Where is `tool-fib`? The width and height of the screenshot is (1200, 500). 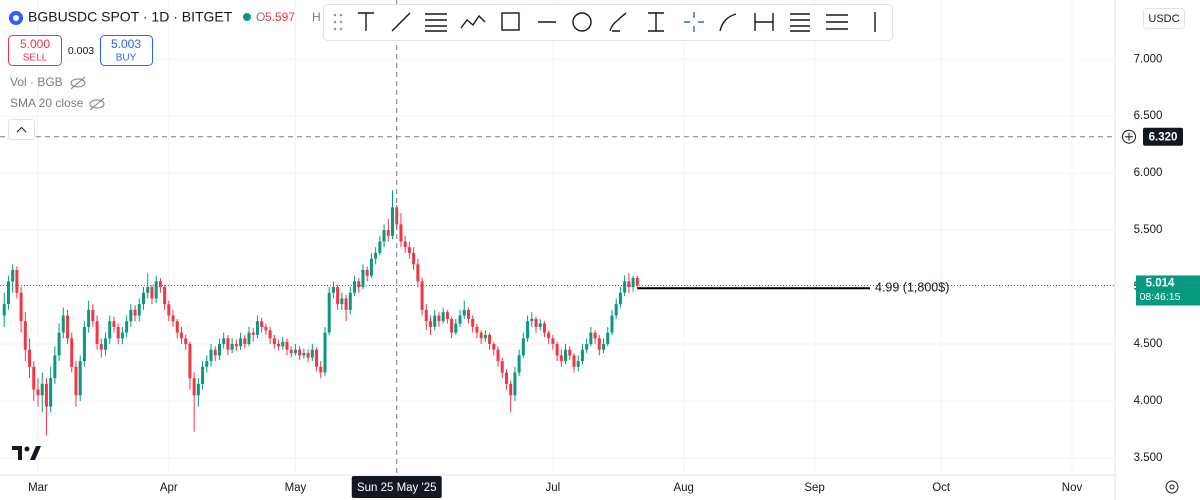 tool-fib is located at coordinates (436, 22).